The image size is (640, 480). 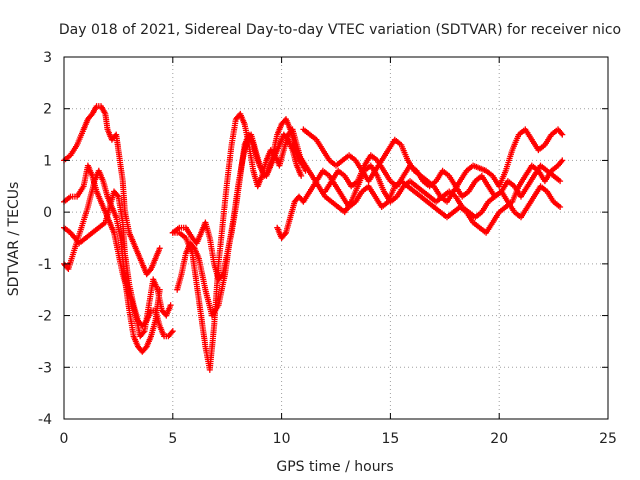 I want to click on series-track-k, so click(x=443, y=176).